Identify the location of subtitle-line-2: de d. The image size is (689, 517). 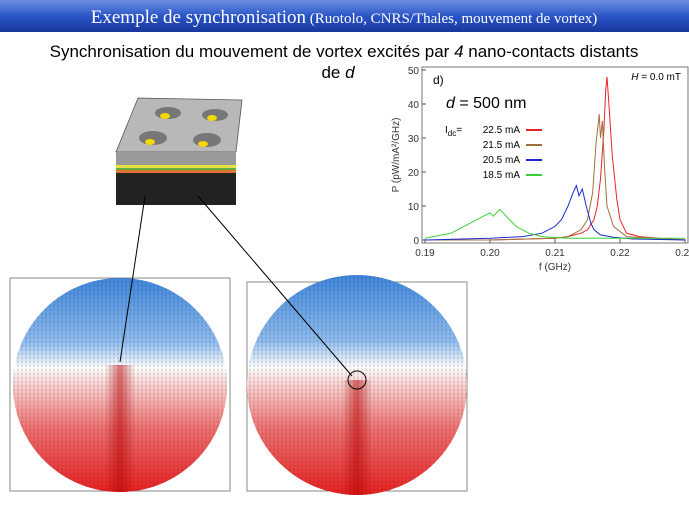
(338, 72).